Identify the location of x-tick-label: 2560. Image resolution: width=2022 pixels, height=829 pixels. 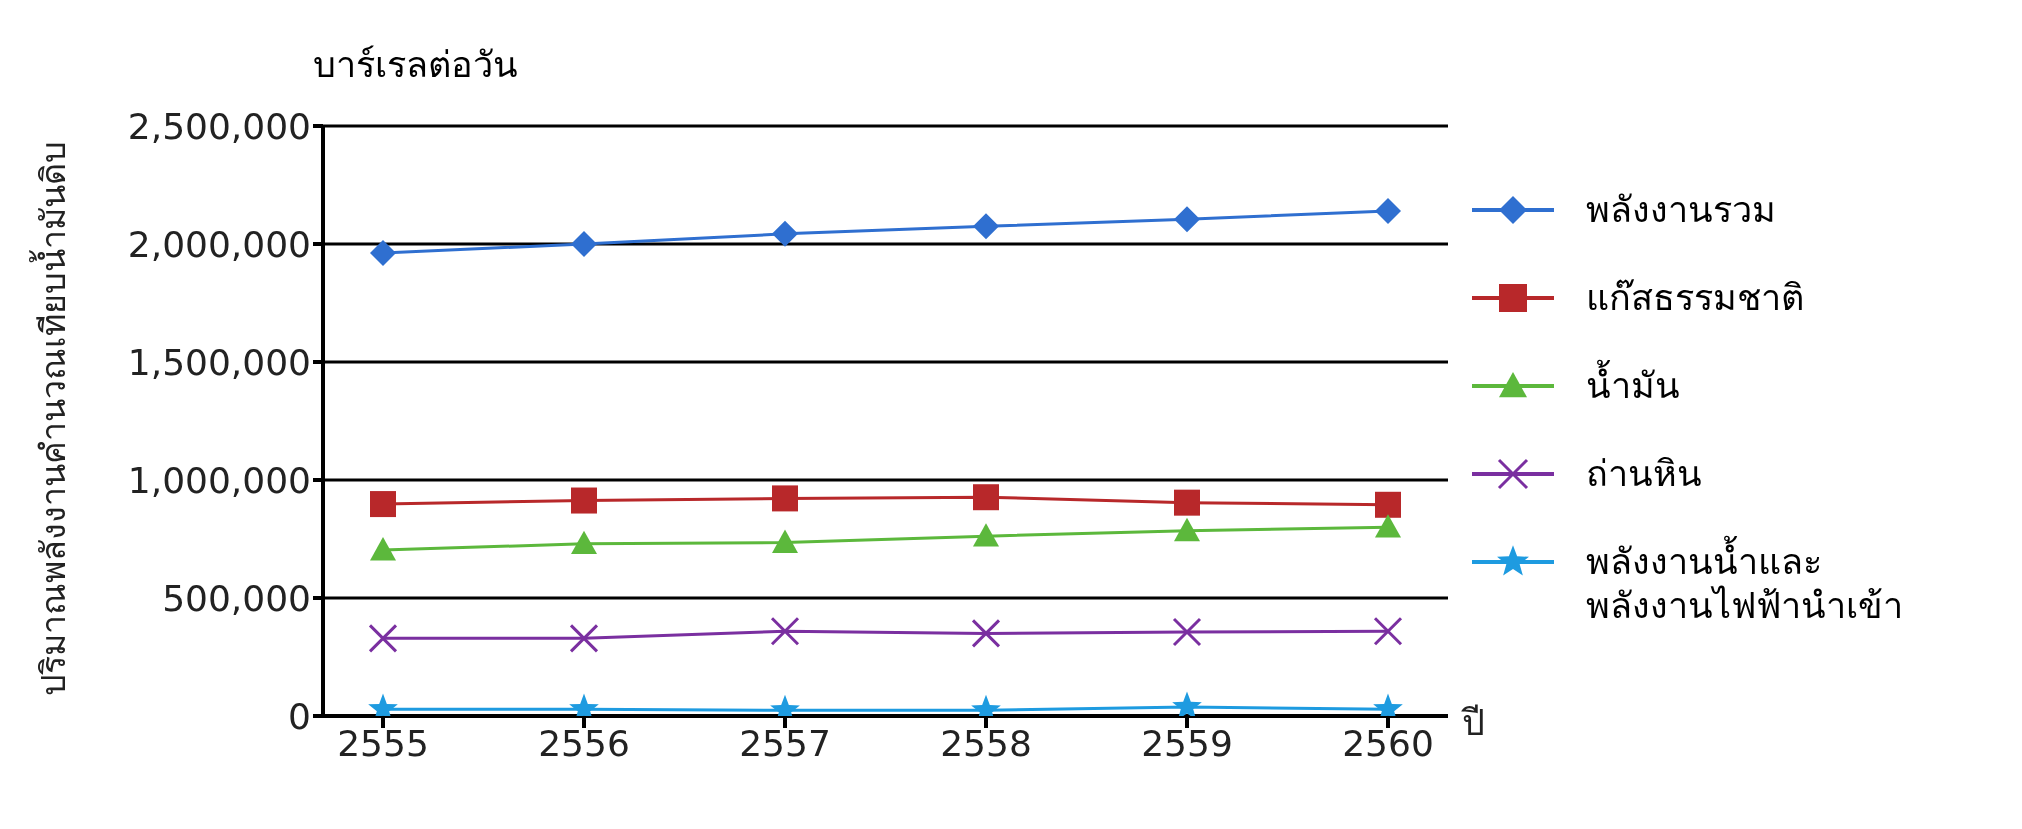
(1388, 743).